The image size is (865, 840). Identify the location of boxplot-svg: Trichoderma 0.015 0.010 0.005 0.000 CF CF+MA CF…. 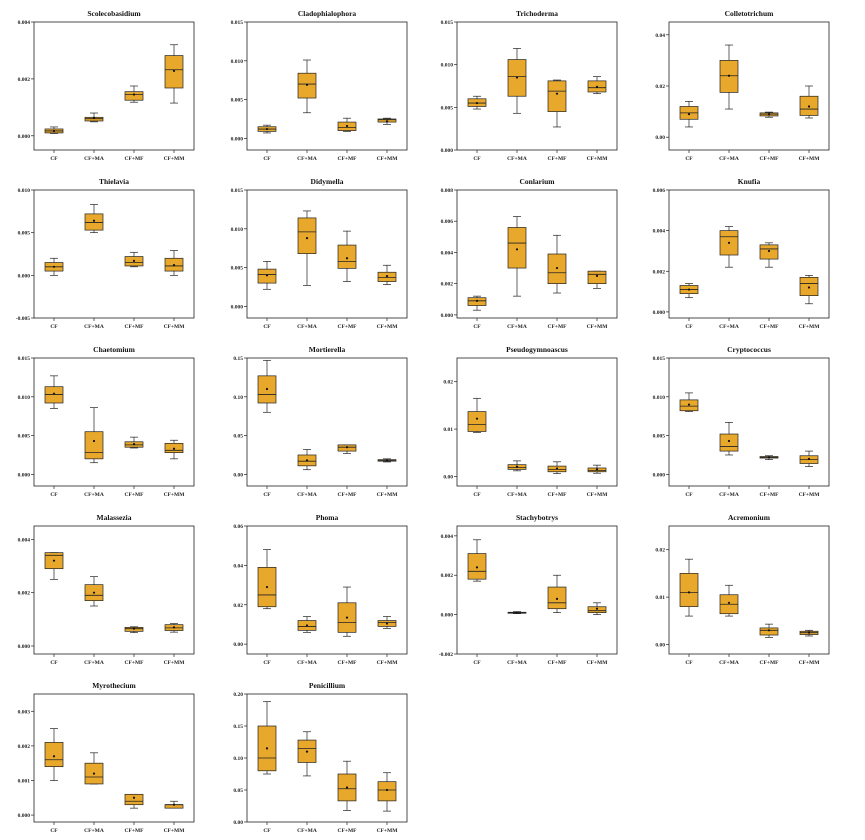
(529, 85).